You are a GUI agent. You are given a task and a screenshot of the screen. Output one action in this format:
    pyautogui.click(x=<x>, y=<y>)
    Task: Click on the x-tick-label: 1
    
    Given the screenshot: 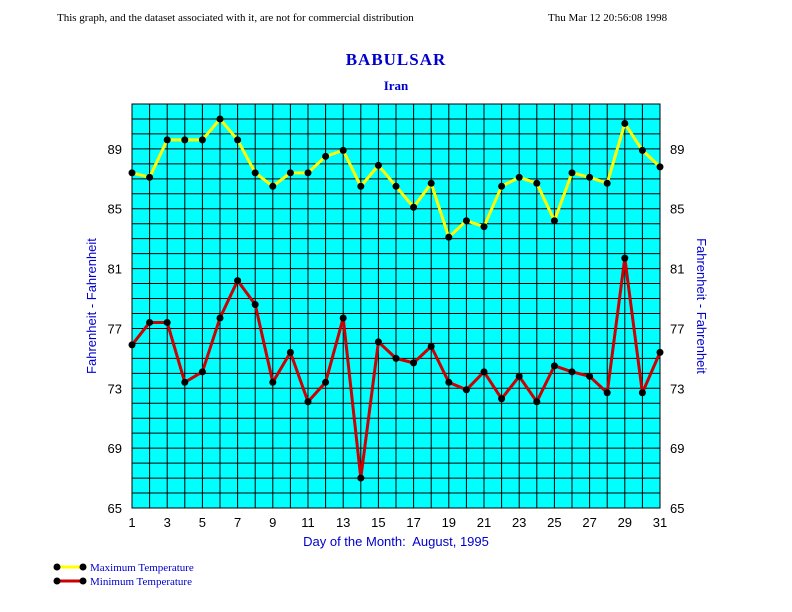 What is the action you would take?
    pyautogui.click(x=131, y=522)
    